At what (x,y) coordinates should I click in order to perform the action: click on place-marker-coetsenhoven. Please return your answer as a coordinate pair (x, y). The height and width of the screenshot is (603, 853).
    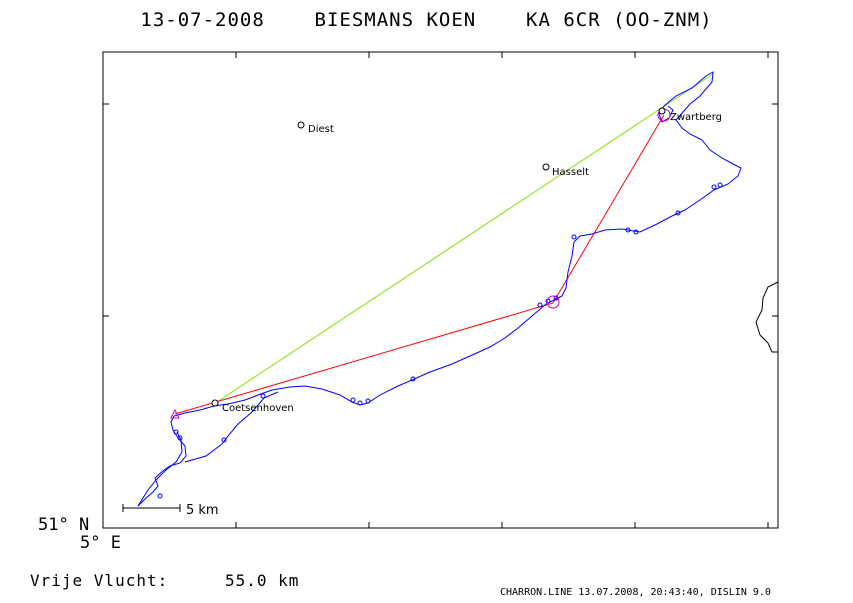
    Looking at the image, I should click on (215, 403).